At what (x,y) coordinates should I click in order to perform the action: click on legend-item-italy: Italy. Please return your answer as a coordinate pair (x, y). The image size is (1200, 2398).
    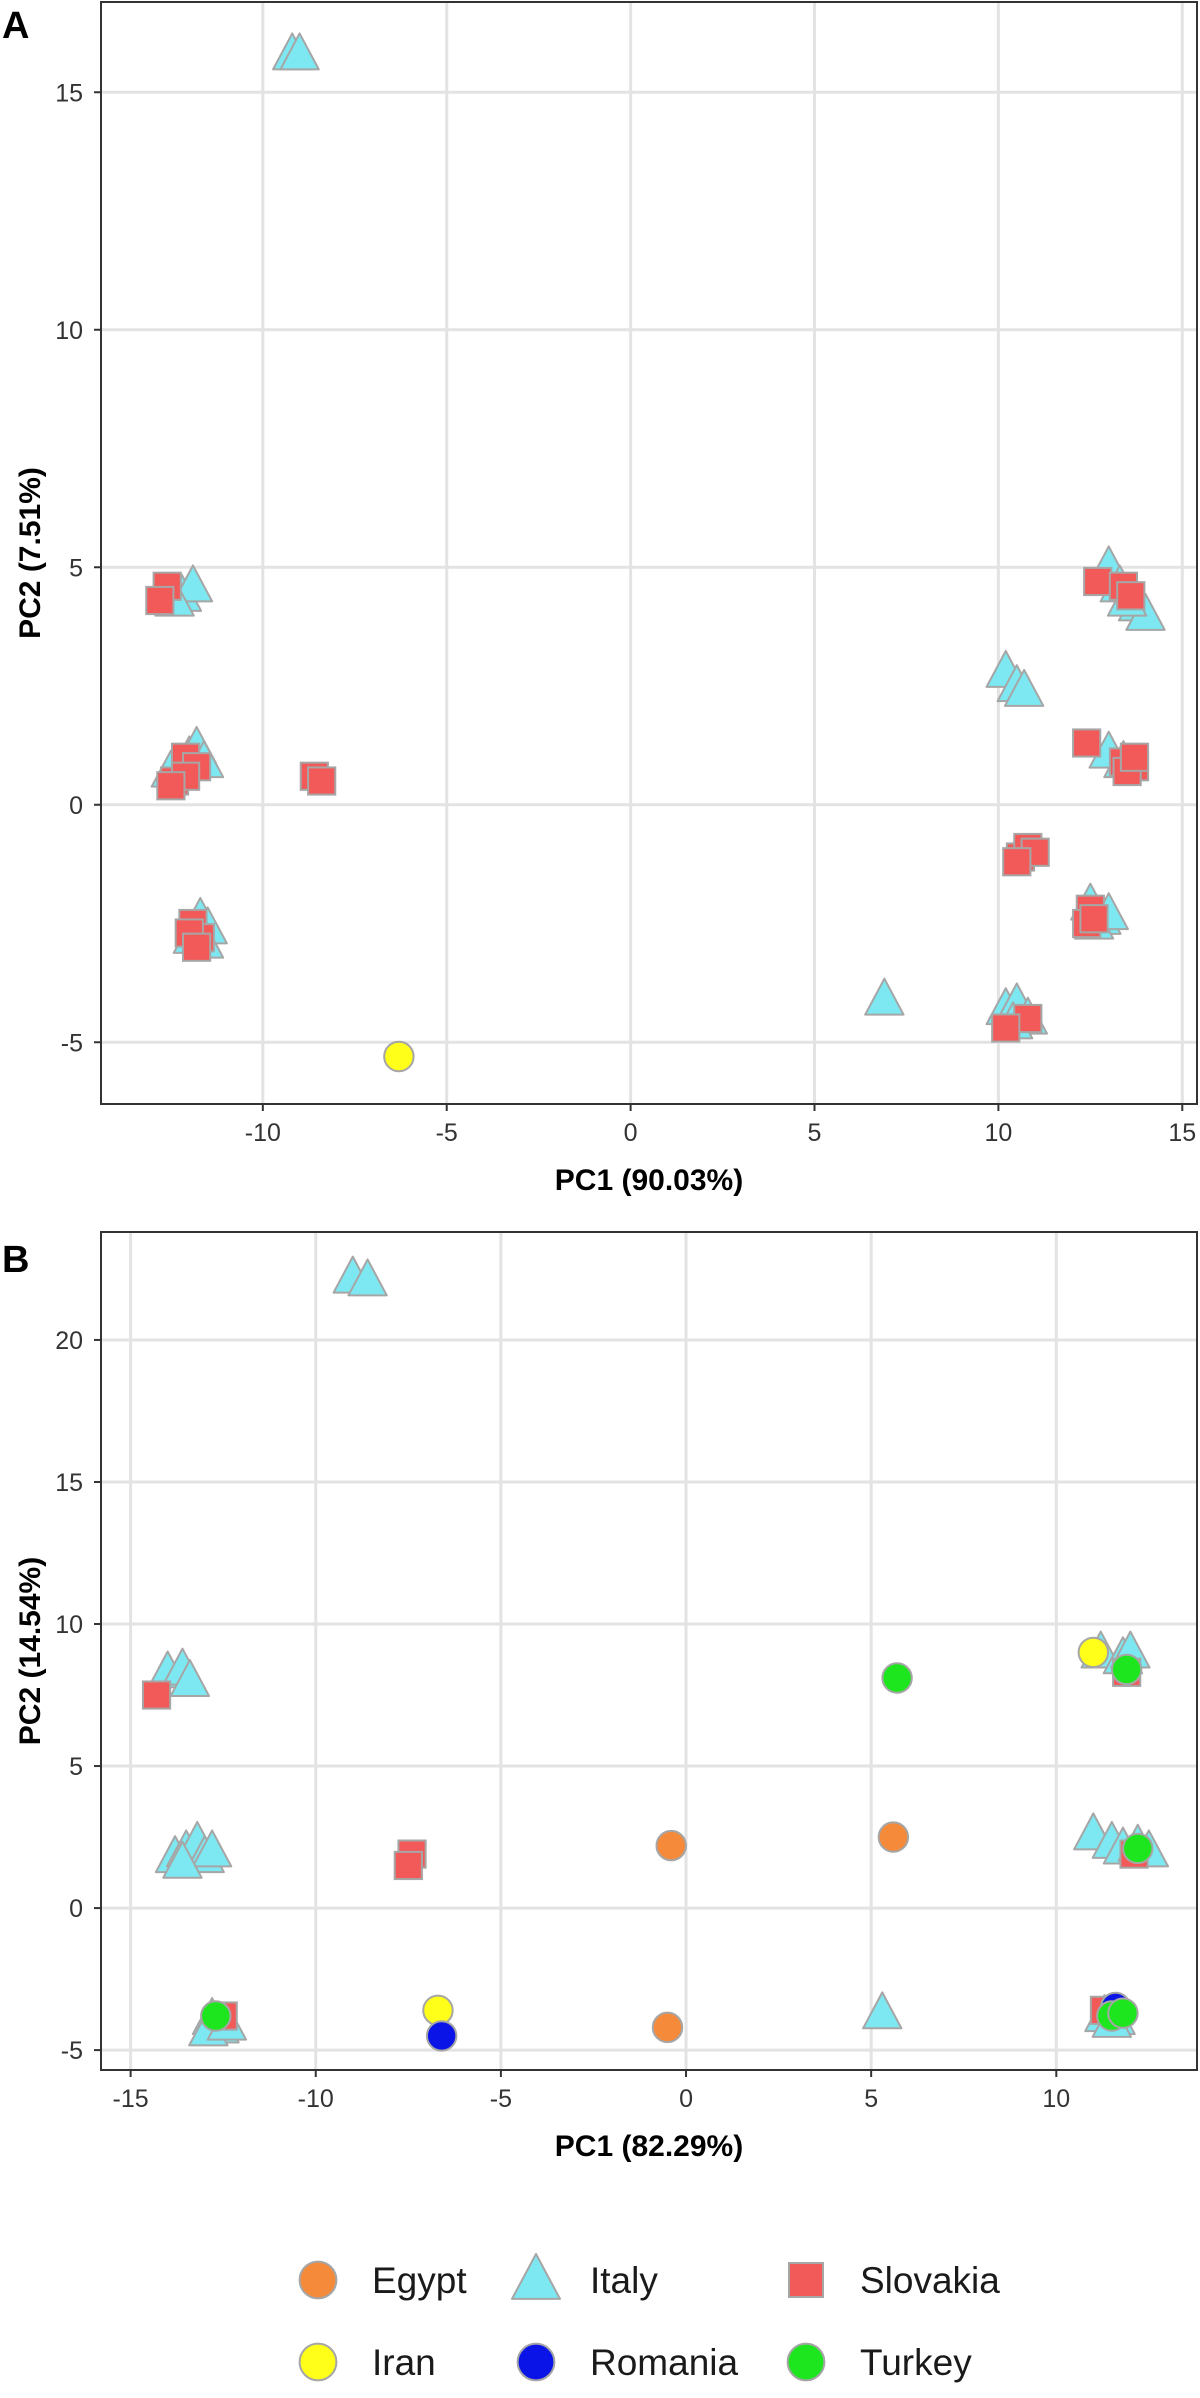
    Looking at the image, I should click on (584, 2276).